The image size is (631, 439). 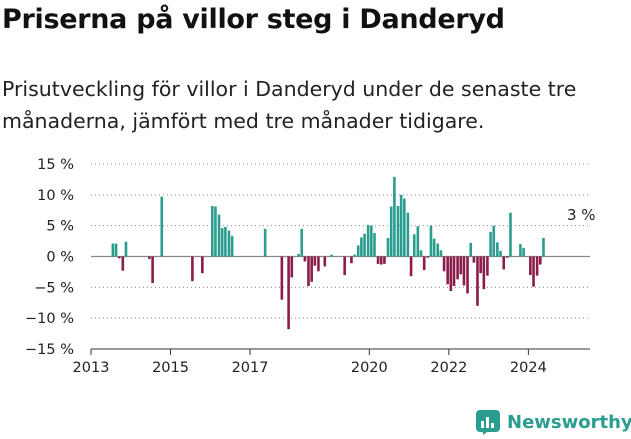 What do you see at coordinates (54, 288) in the screenshot?
I see `y-tick-label: −5 %` at bounding box center [54, 288].